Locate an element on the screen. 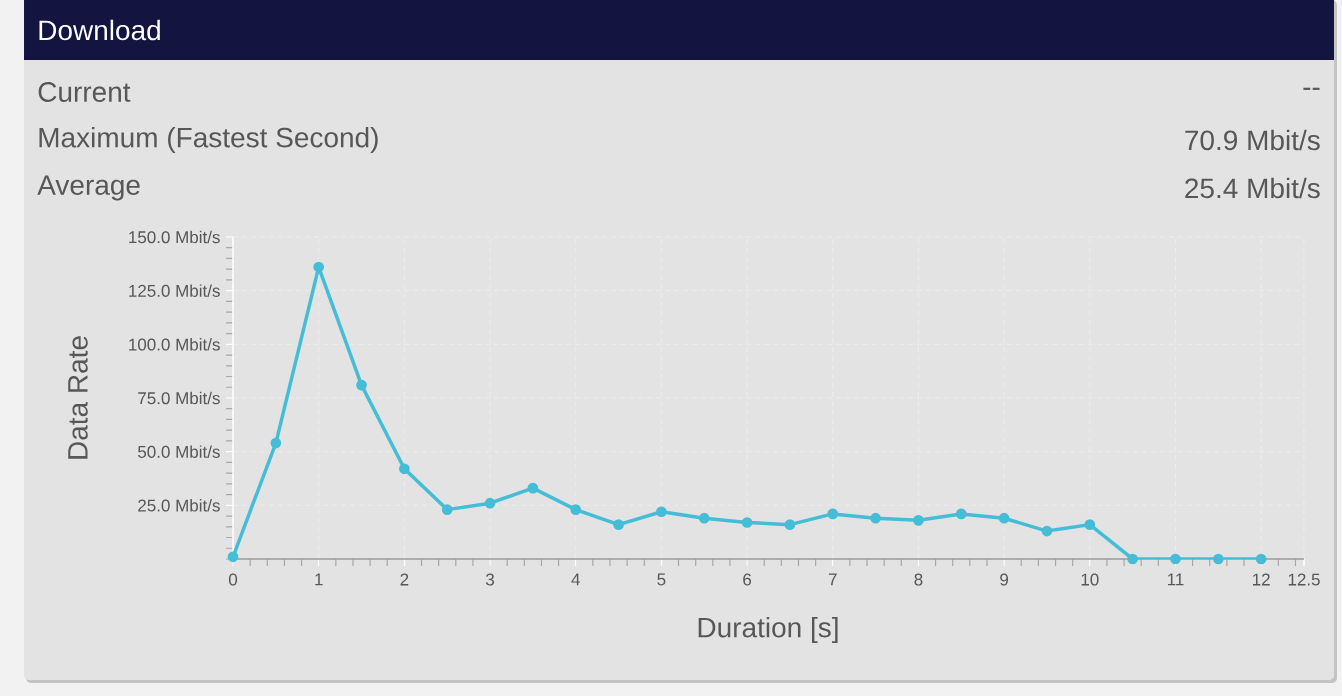  x-axis-title: Duration [s] is located at coordinates (768, 630).